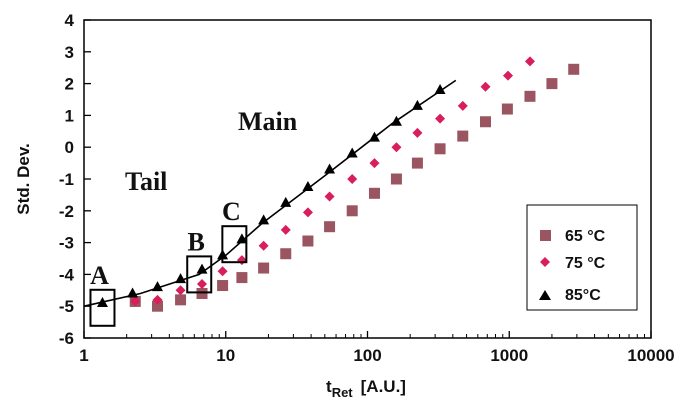 This screenshot has width=687, height=411. I want to click on legend-label-85: 85°C, so click(583, 295).